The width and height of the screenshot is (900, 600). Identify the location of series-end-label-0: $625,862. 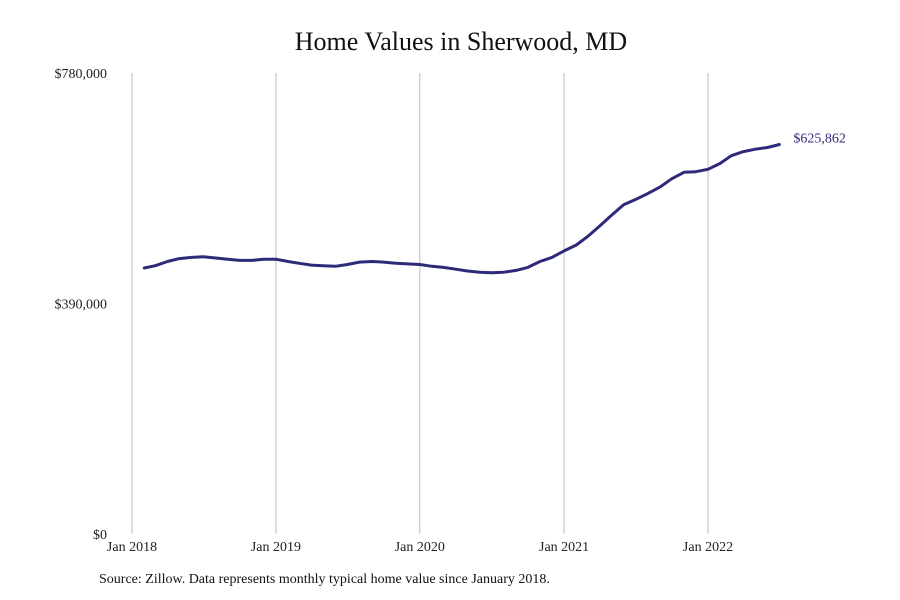
(819, 139).